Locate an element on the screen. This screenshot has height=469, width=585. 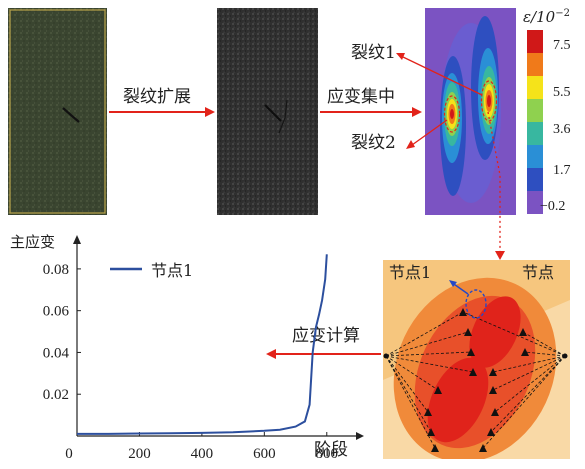
y-tick-label: 0.08 is located at coordinates (56, 270).